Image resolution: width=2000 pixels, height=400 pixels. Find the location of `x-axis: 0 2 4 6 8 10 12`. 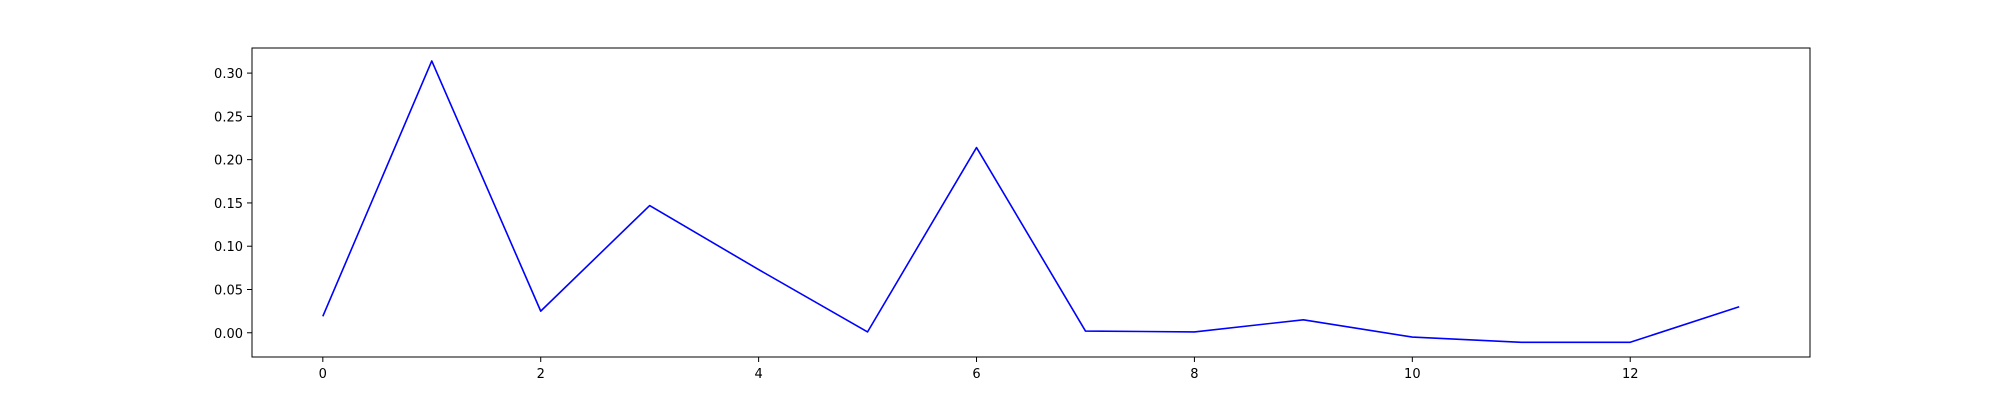

x-axis: 0 2 4 6 8 10 12 is located at coordinates (979, 369).